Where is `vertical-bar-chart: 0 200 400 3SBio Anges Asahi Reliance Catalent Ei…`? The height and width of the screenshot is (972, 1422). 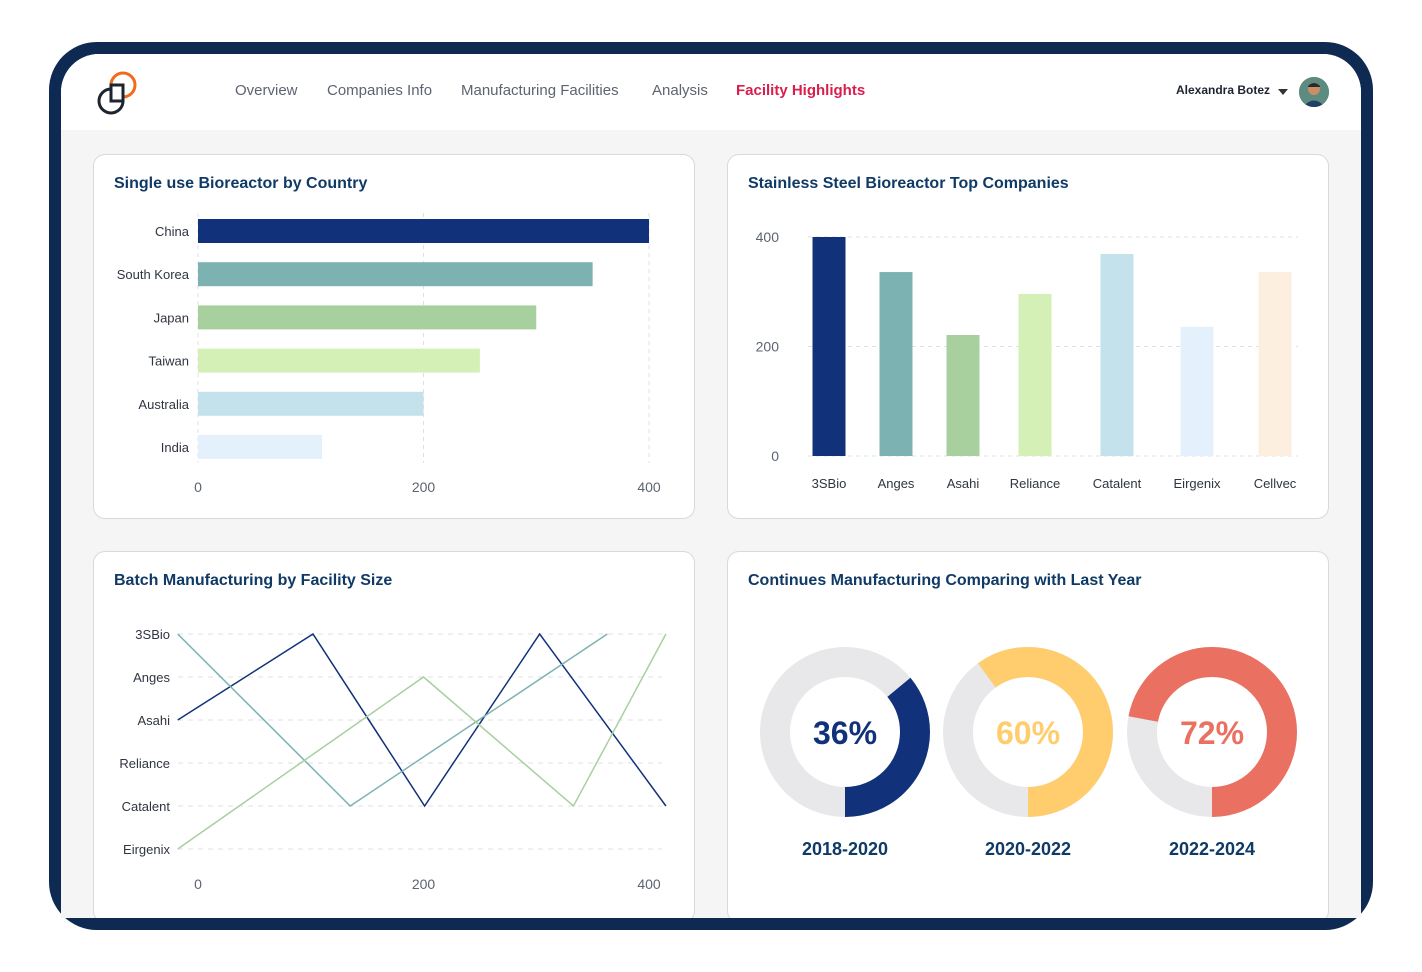 vertical-bar-chart: 0 200 400 3SBio Anges Asahi Reliance Catalent Ei… is located at coordinates (1027, 360).